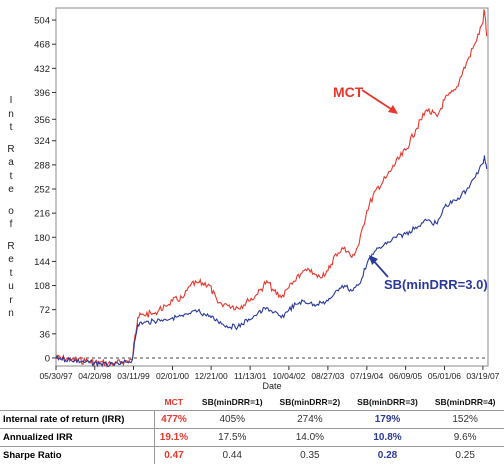 The image size is (504, 464). Describe the element at coordinates (232, 420) in the screenshot. I see `stats-cell: 405%` at that location.